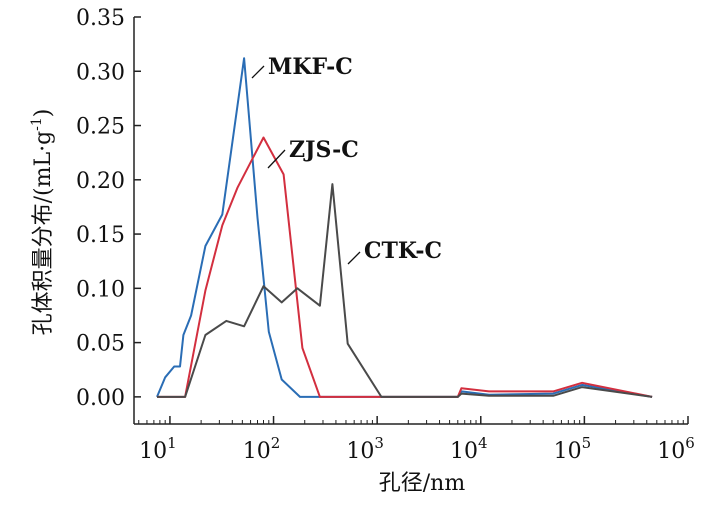  I want to click on x-tick-exponent: 4, so click(483, 443).